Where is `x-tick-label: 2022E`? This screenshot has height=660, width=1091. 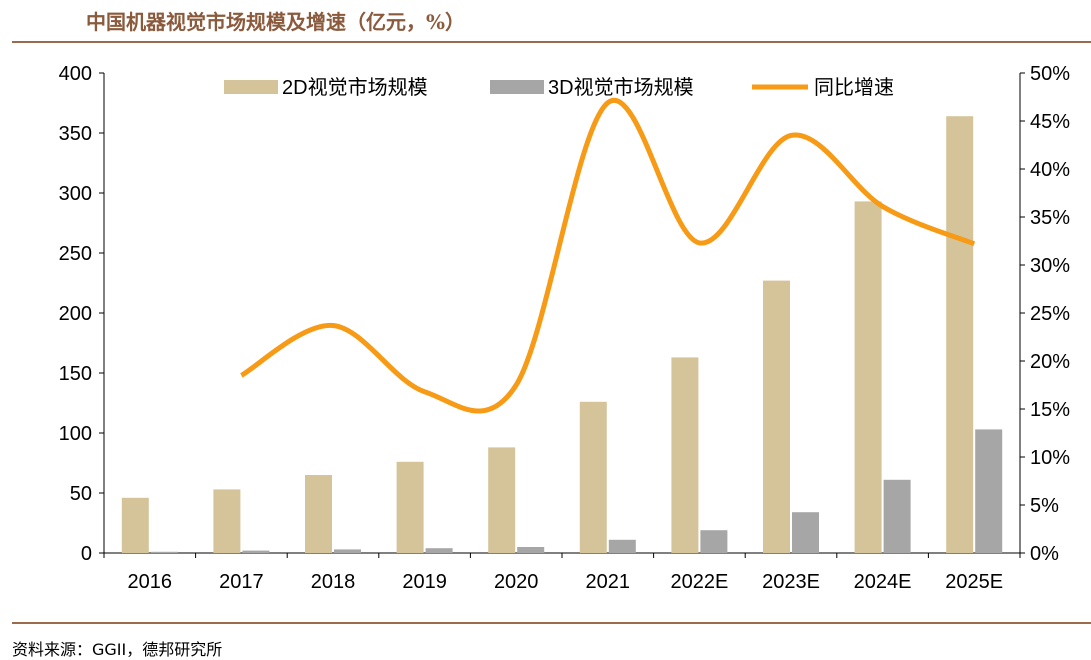
x-tick-label: 2022E is located at coordinates (699, 582).